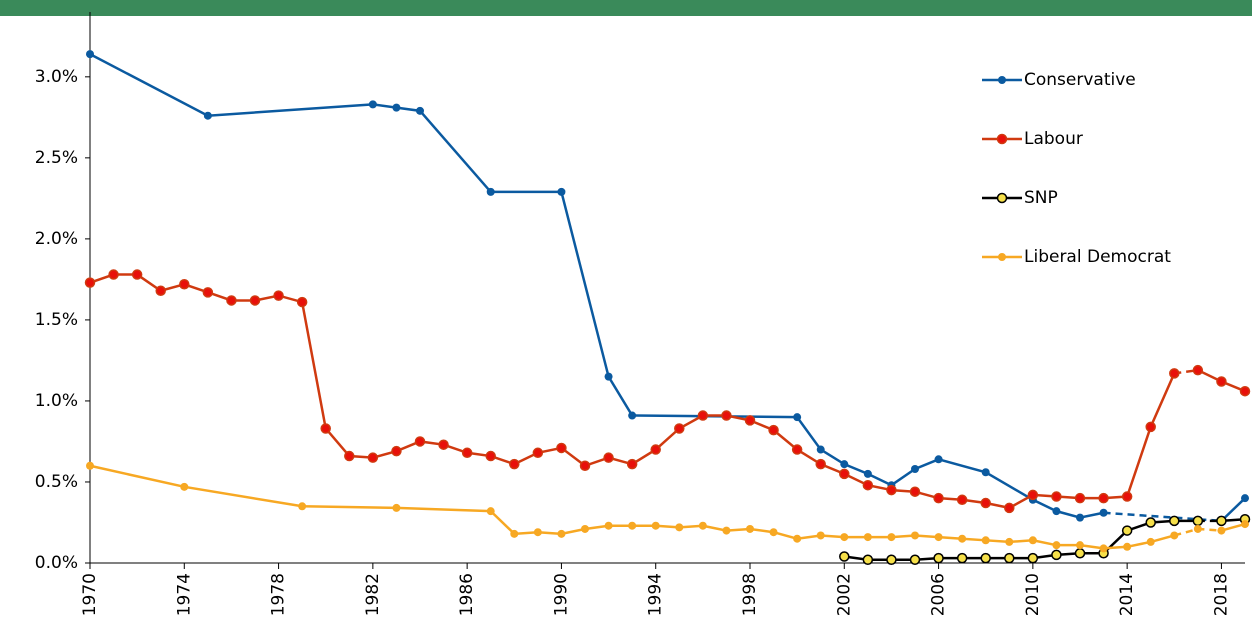 This screenshot has height=628, width=1252. I want to click on legend-label: Conservative, so click(1080, 80).